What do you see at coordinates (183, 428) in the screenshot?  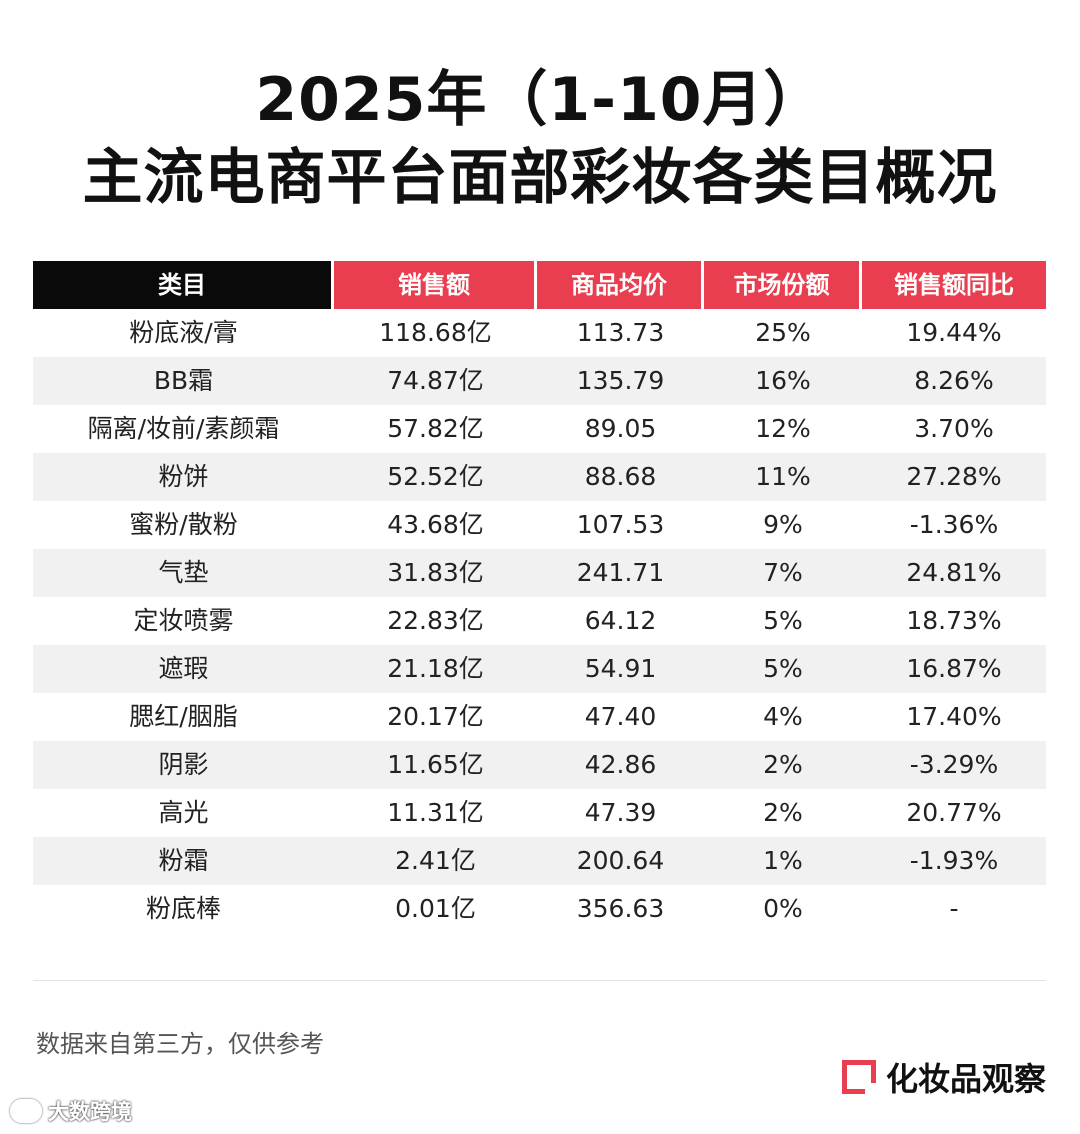 I see `cell-category: 隔离/妆前/素颜霜` at bounding box center [183, 428].